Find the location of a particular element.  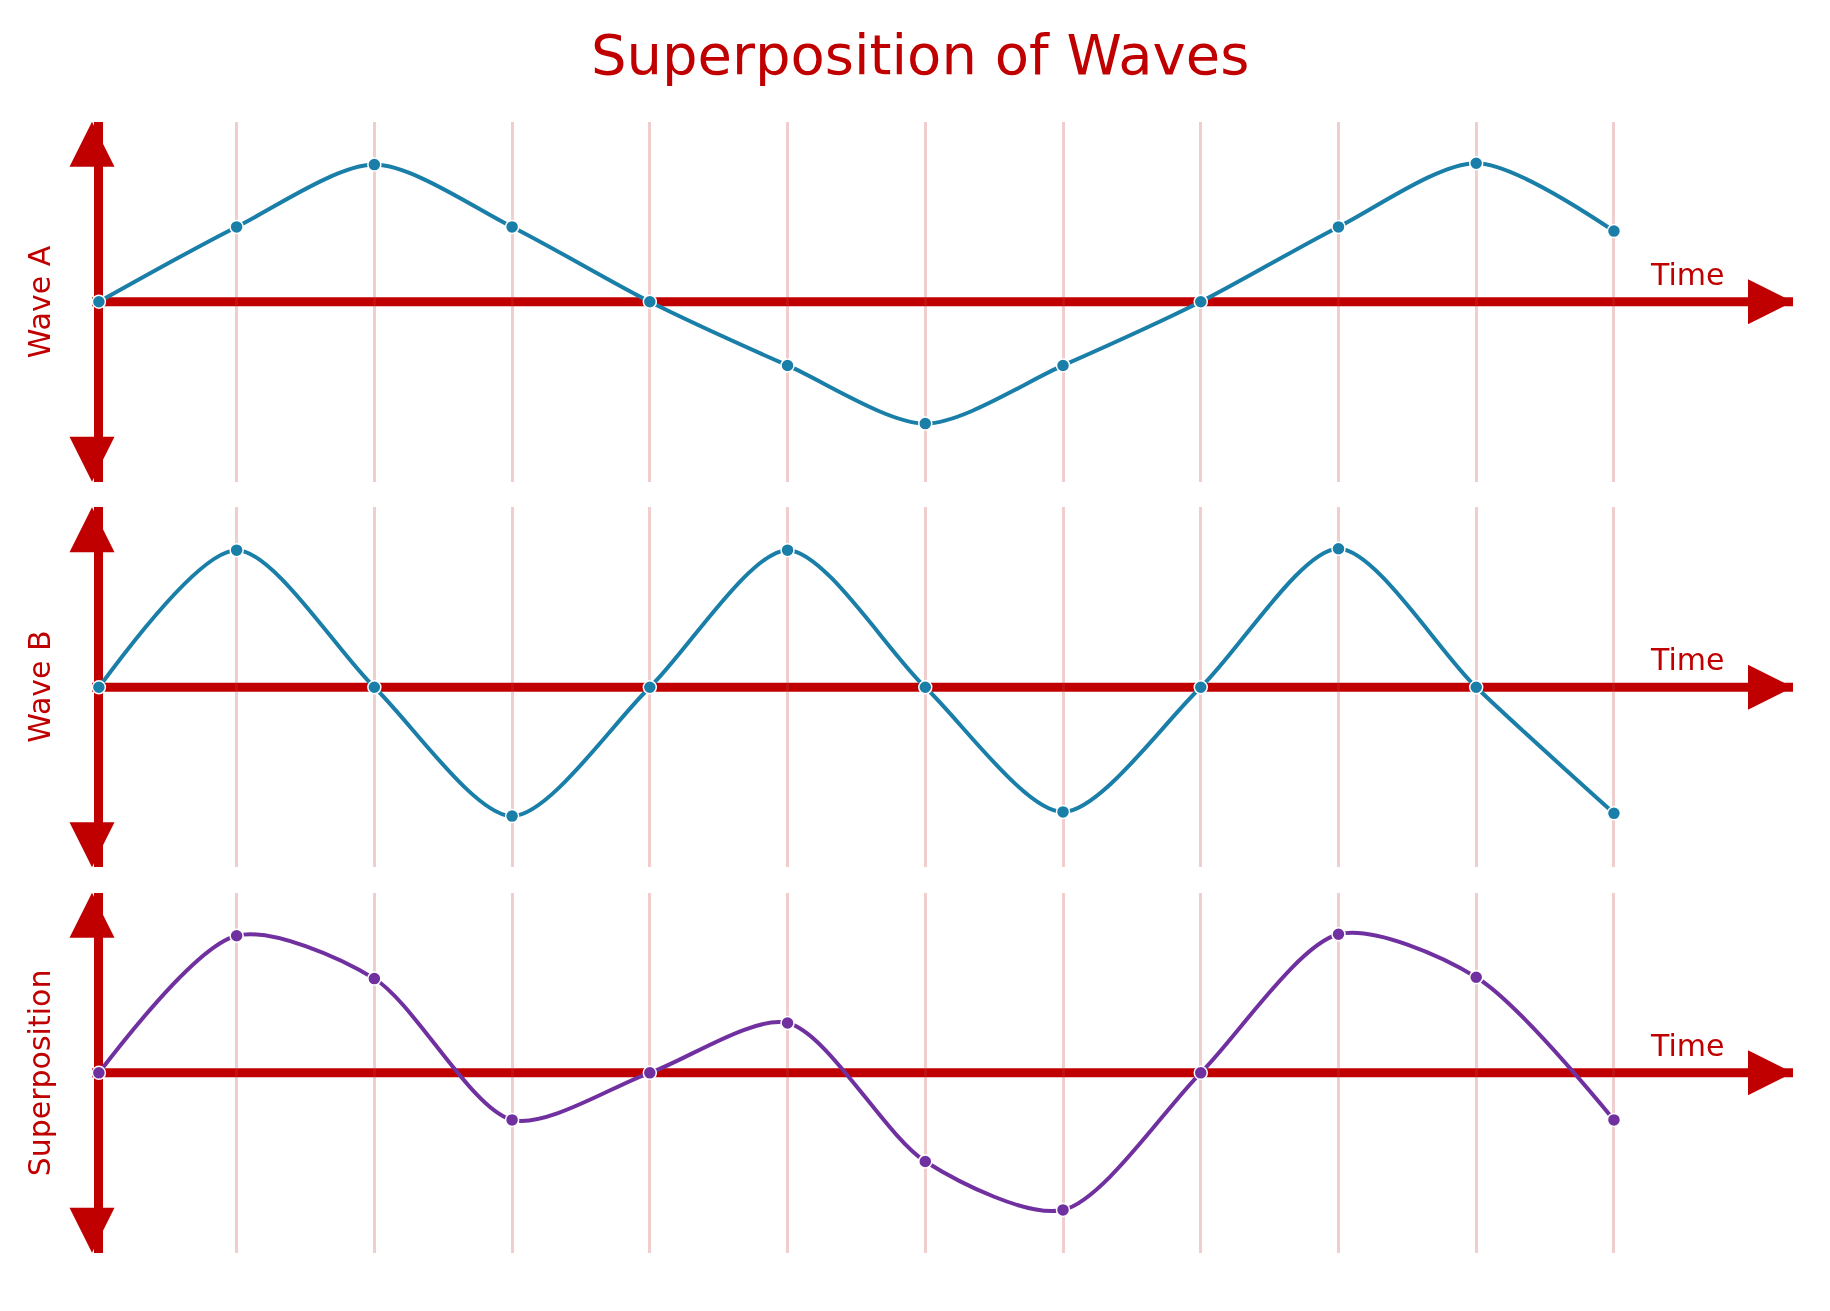

chart-title: Superposition of Waves is located at coordinates (920, 54).